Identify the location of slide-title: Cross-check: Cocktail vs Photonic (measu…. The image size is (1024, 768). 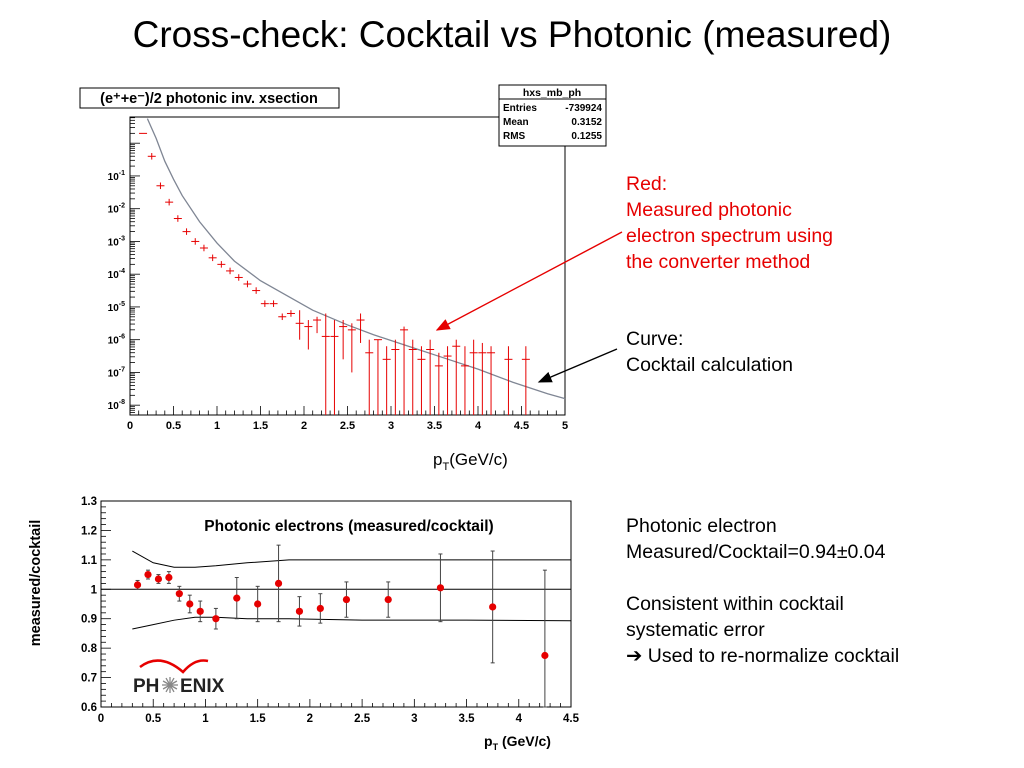
(512, 34).